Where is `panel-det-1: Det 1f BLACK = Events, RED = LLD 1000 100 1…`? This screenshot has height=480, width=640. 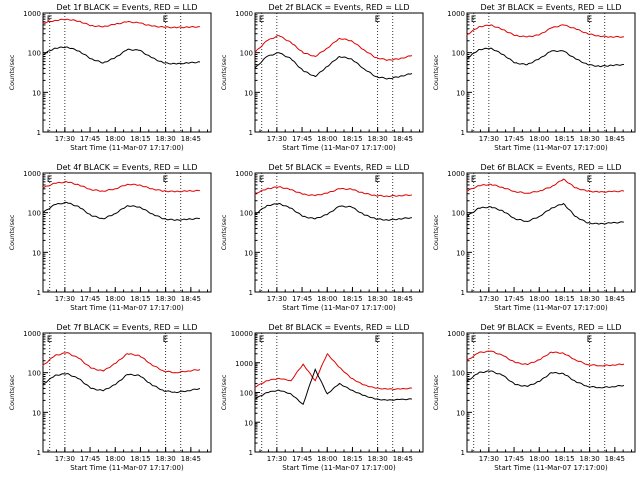 panel-det-1: Det 1f BLACK = Events, RED = LLD 1000 100 1… is located at coordinates (110, 77).